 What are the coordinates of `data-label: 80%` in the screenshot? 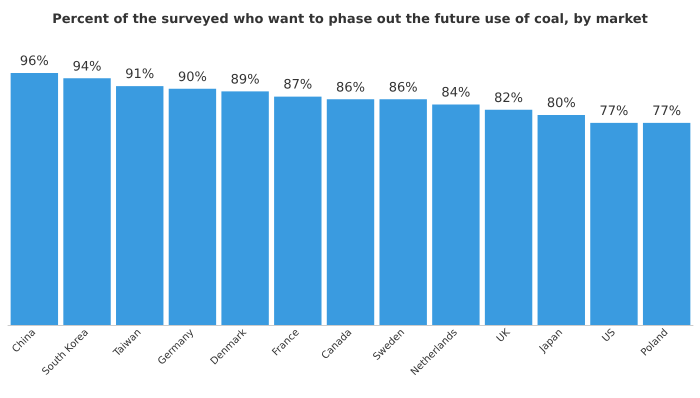 It's located at (561, 103).